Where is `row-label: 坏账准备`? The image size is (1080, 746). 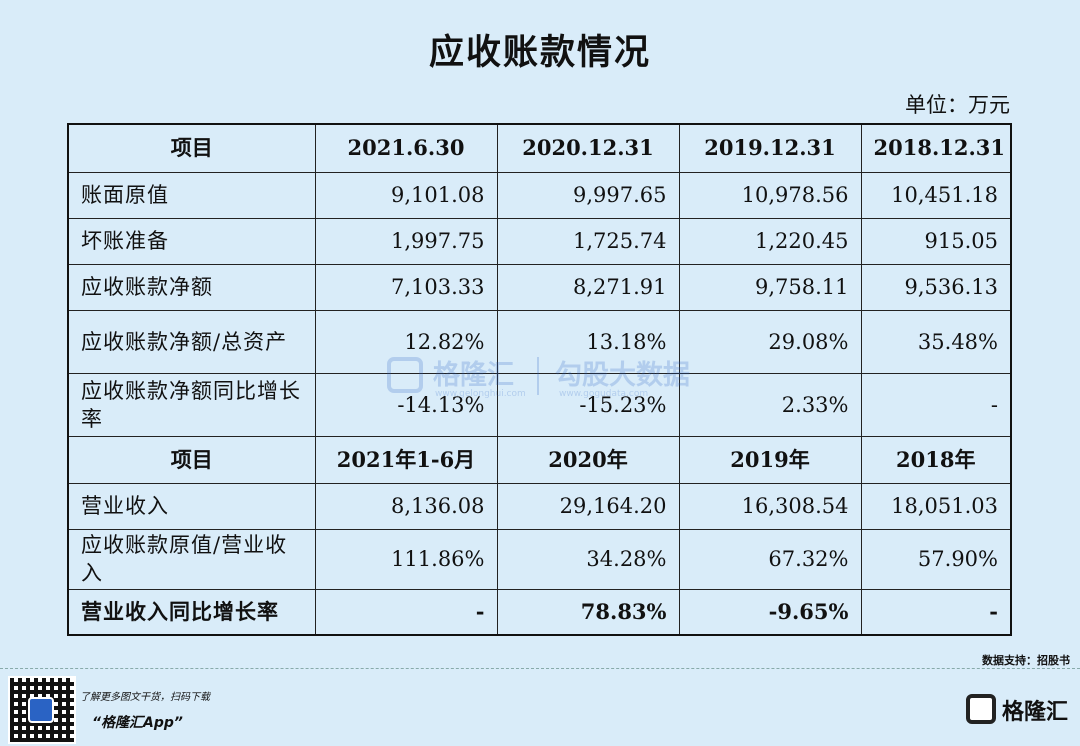 row-label: 坏账准备 is located at coordinates (191, 241).